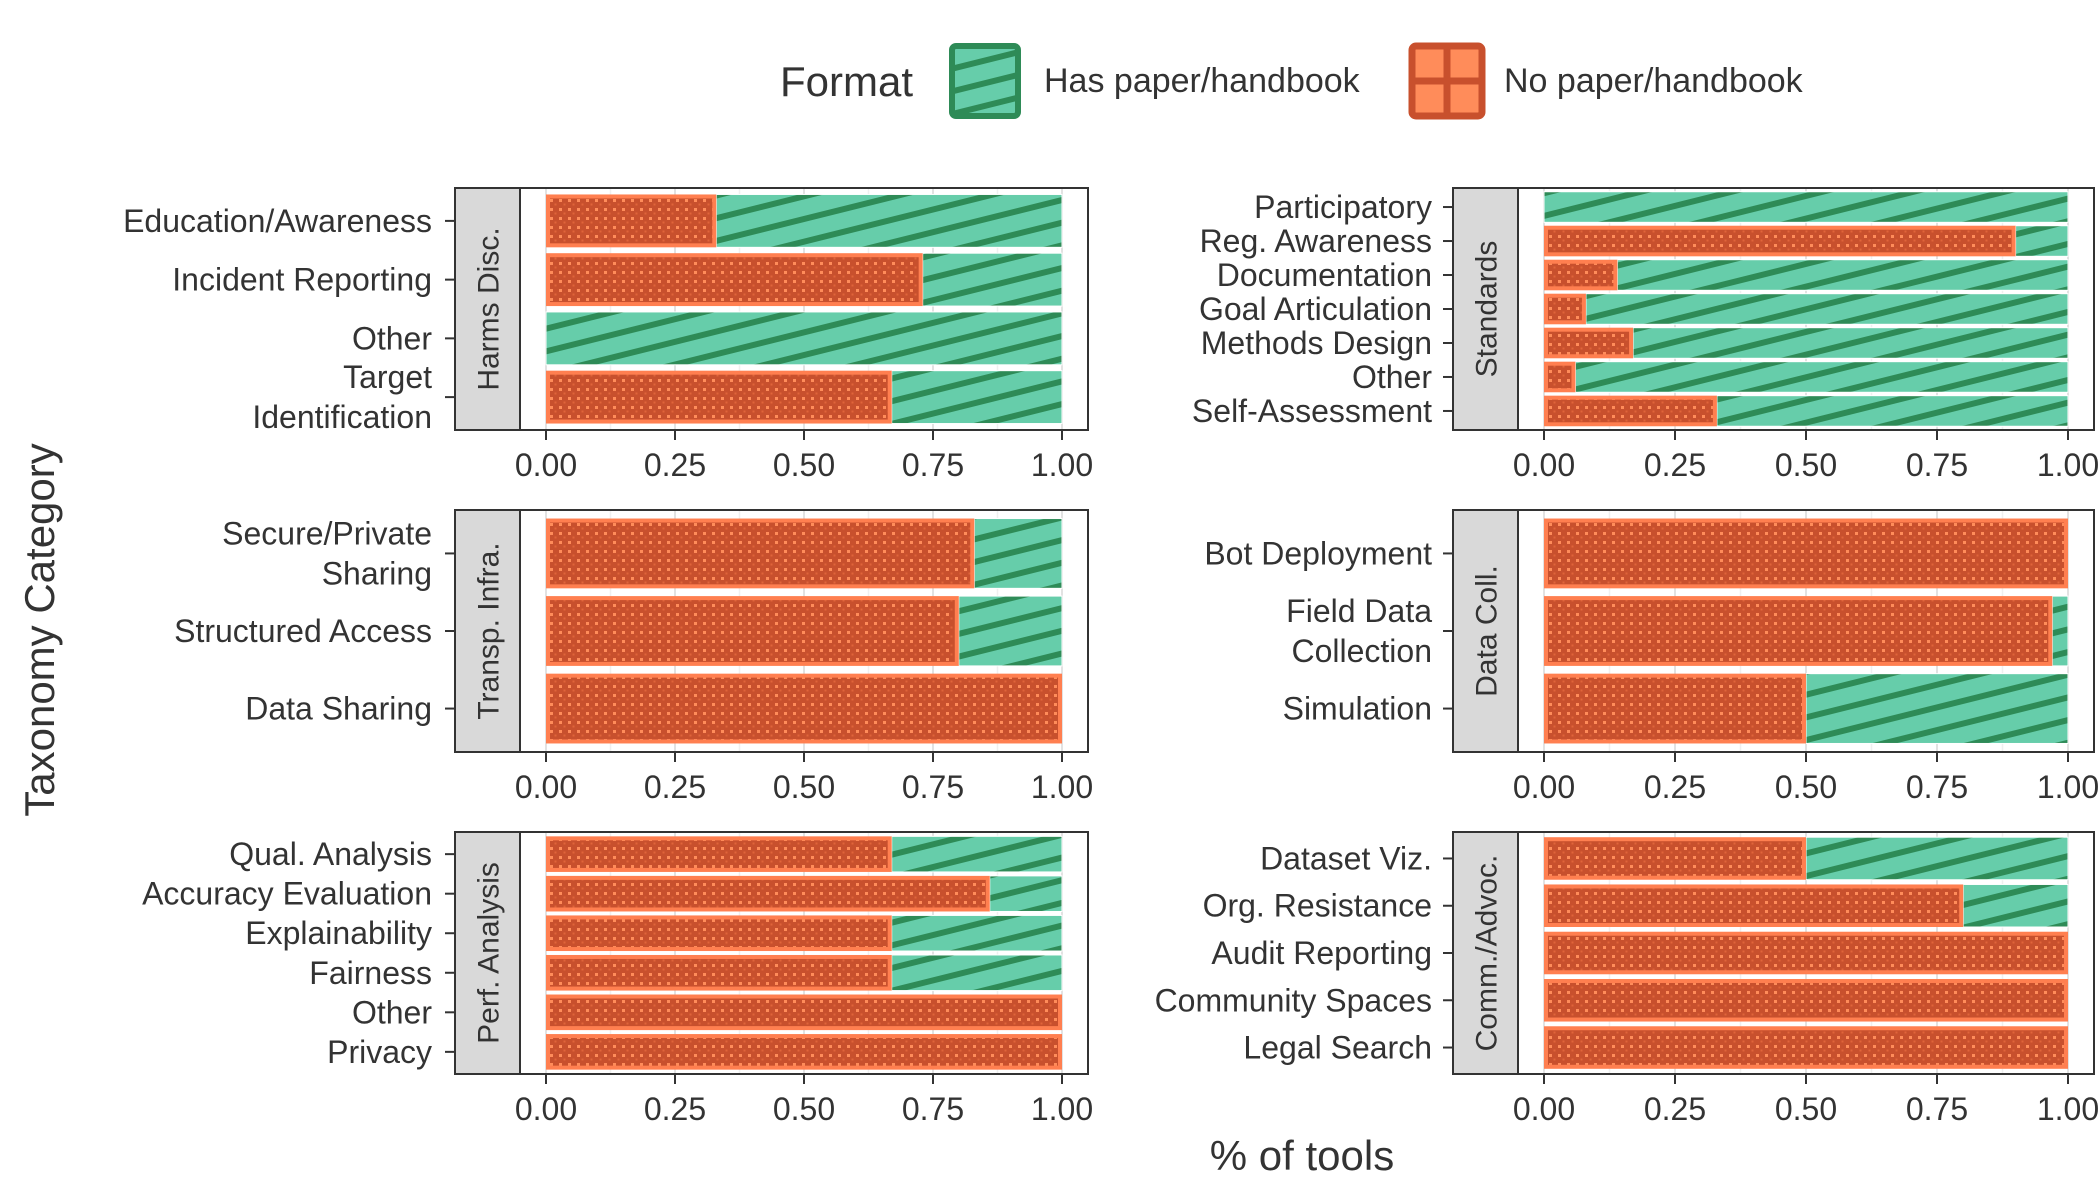  Describe the element at coordinates (338, 933) in the screenshot. I see `category-label: Explainability` at that location.